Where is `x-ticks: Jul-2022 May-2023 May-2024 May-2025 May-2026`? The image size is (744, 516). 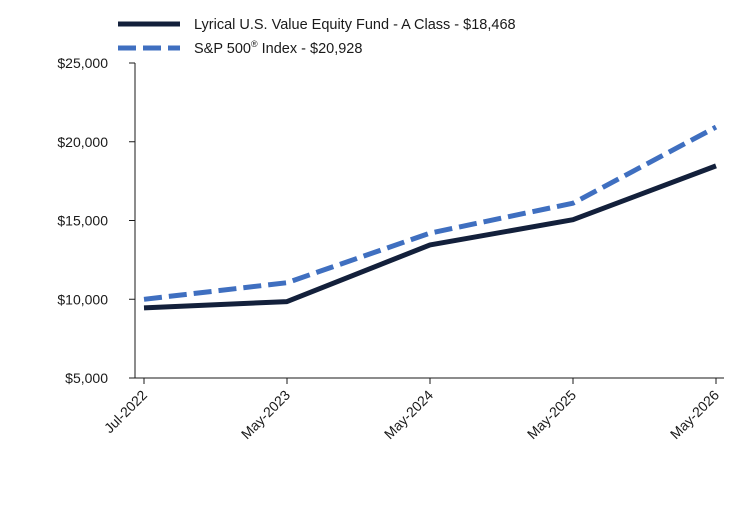
x-ticks: Jul-2022 May-2023 May-2024 May-2025 May-2026 is located at coordinates (411, 410).